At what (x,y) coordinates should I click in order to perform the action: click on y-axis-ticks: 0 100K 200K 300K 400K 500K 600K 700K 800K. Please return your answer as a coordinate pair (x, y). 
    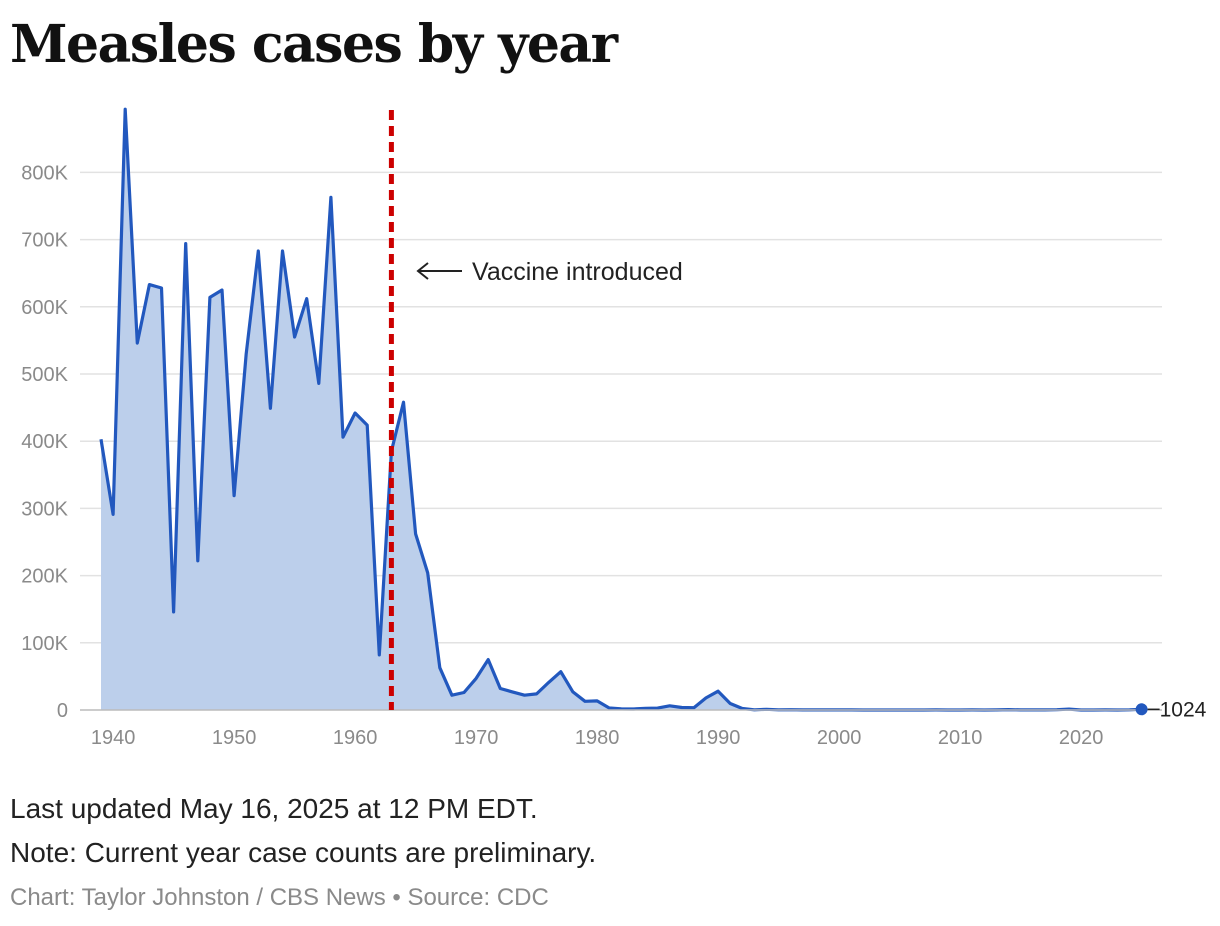
    Looking at the image, I should click on (44, 442).